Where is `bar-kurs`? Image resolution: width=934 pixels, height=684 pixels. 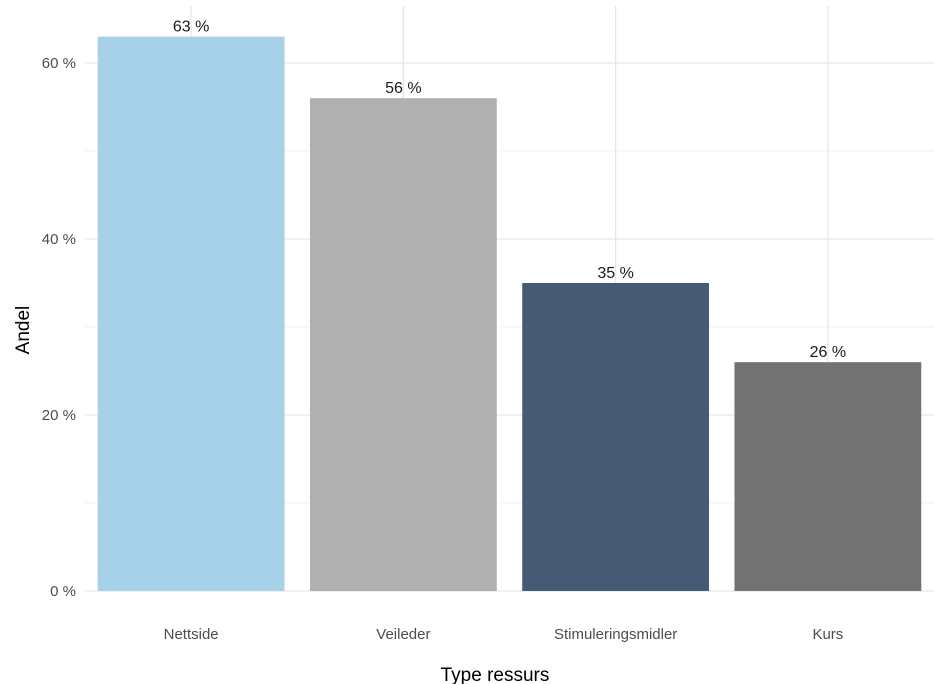
bar-kurs is located at coordinates (828, 476).